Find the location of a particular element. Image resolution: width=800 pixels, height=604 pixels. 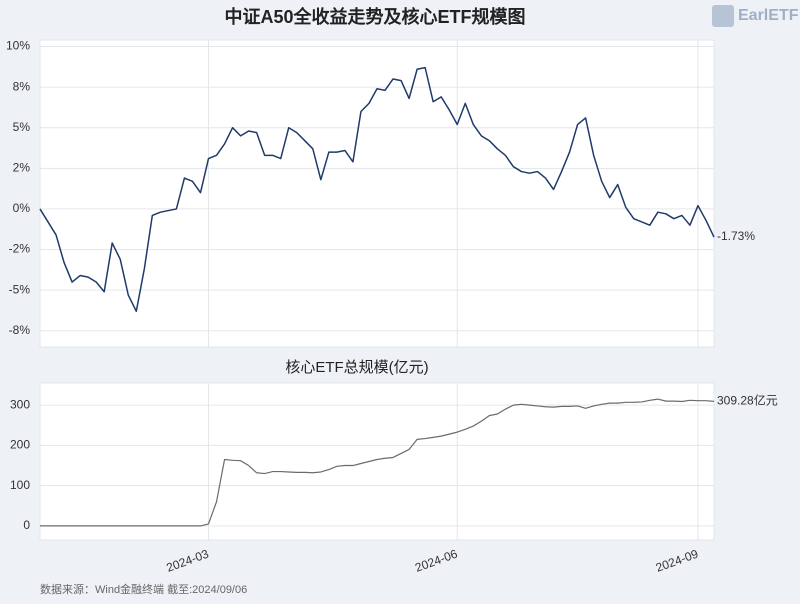

x-tick-label: 2024-09 is located at coordinates (677, 561).